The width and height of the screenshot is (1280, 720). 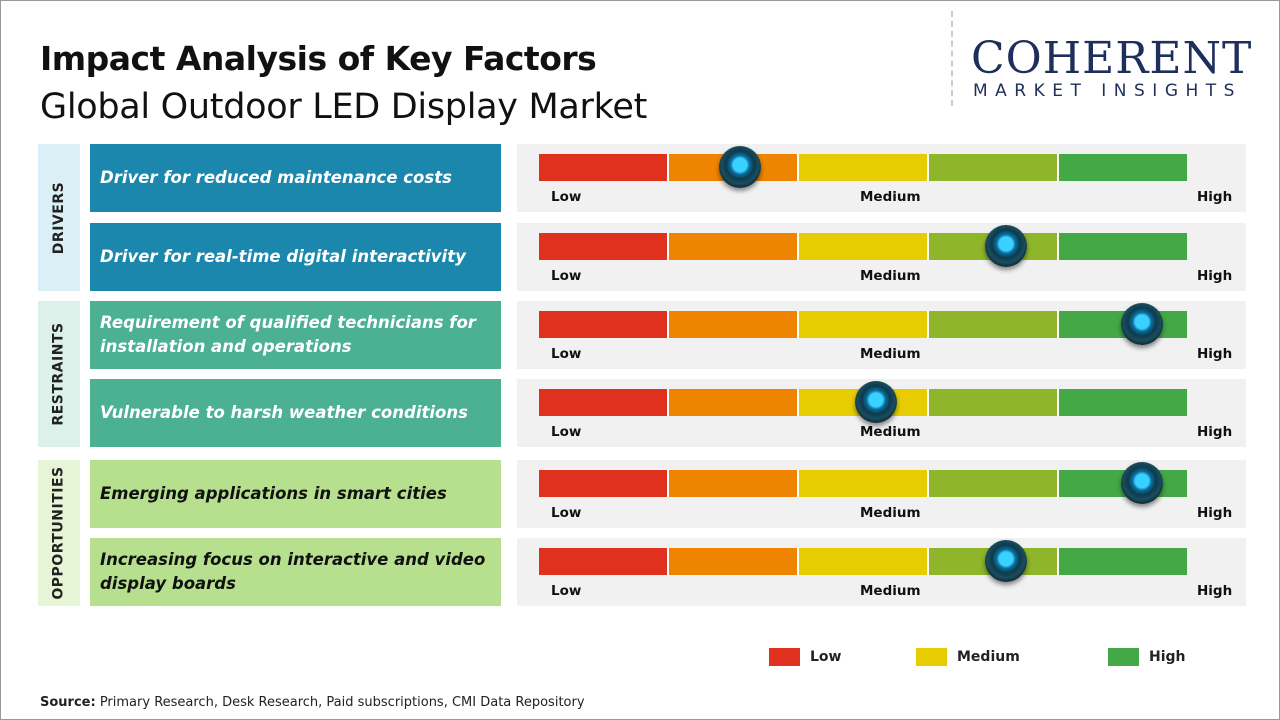 I want to click on factor-label: Driver for reduced maintenance costs, so click(x=295, y=178).